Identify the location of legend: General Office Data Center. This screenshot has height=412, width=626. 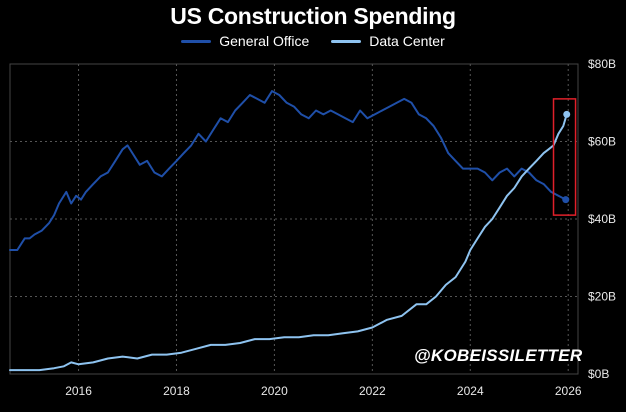
(313, 41).